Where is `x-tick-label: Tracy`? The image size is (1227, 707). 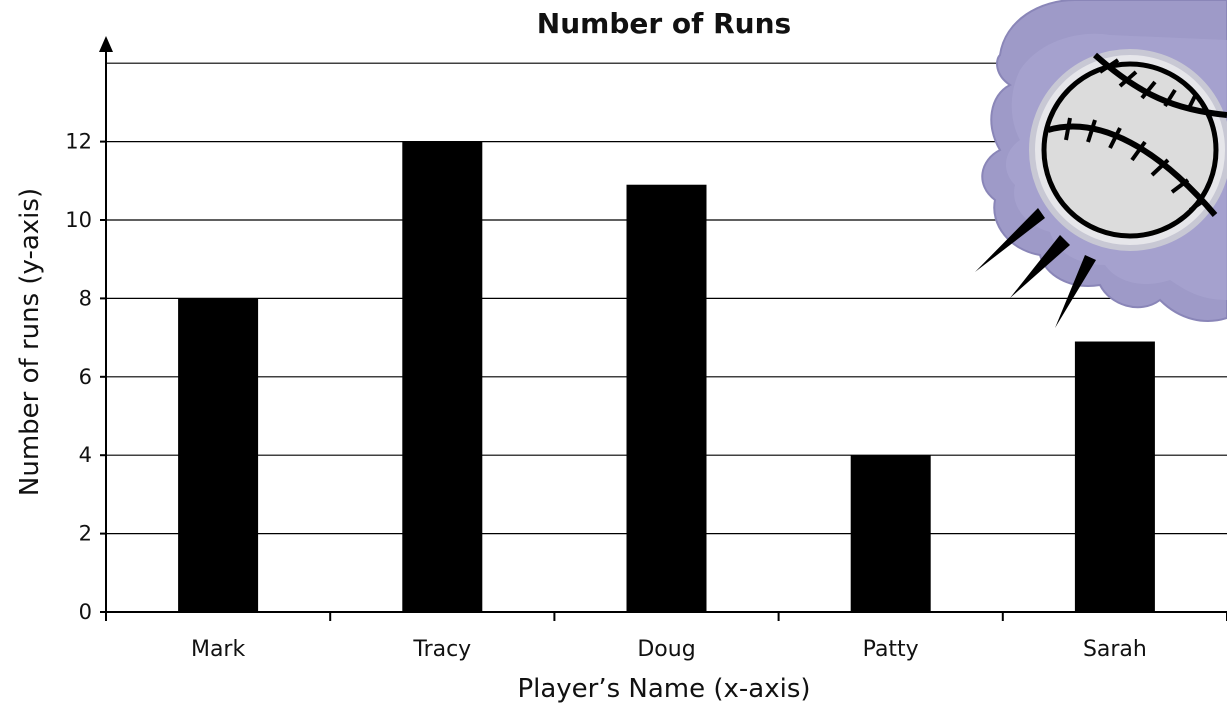
x-tick-label: Tracy is located at coordinates (441, 649).